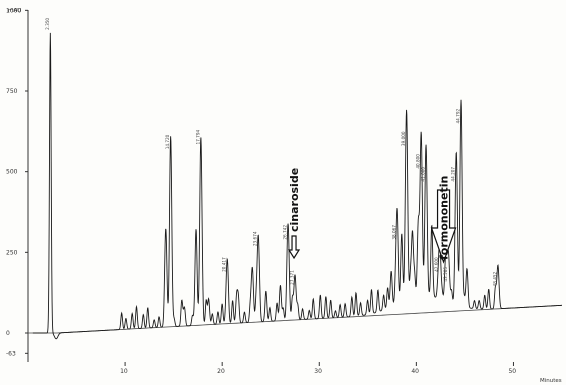 The height and width of the screenshot is (385, 566). I want to click on peak-label: 40.800, so click(418, 161).